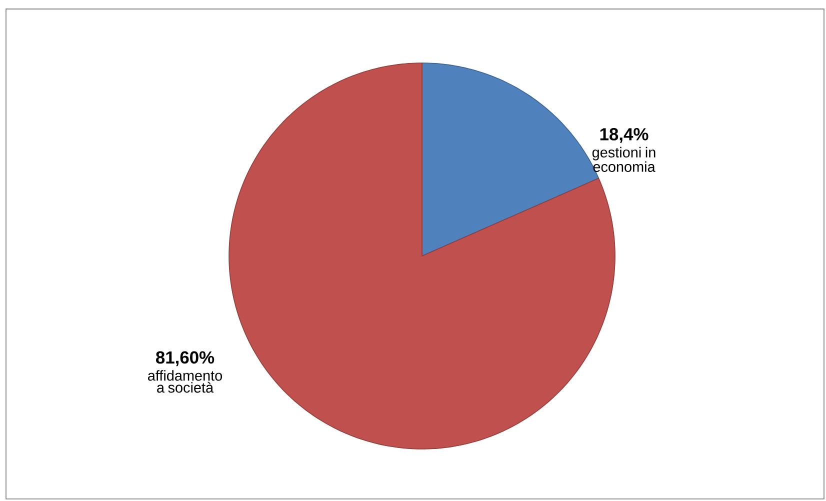 The image size is (826, 501). What do you see at coordinates (624, 159) in the screenshot?
I see `slice-label: gestioni in economia` at bounding box center [624, 159].